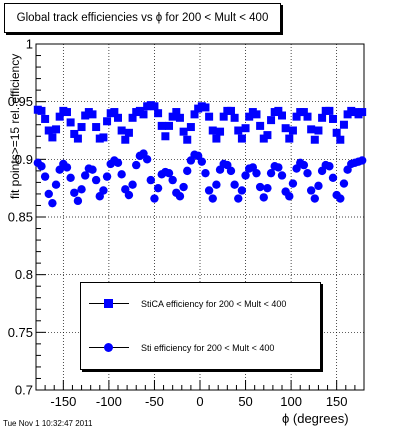 The height and width of the screenshot is (433, 400). I want to click on circle-marker-icon, so click(109, 348).